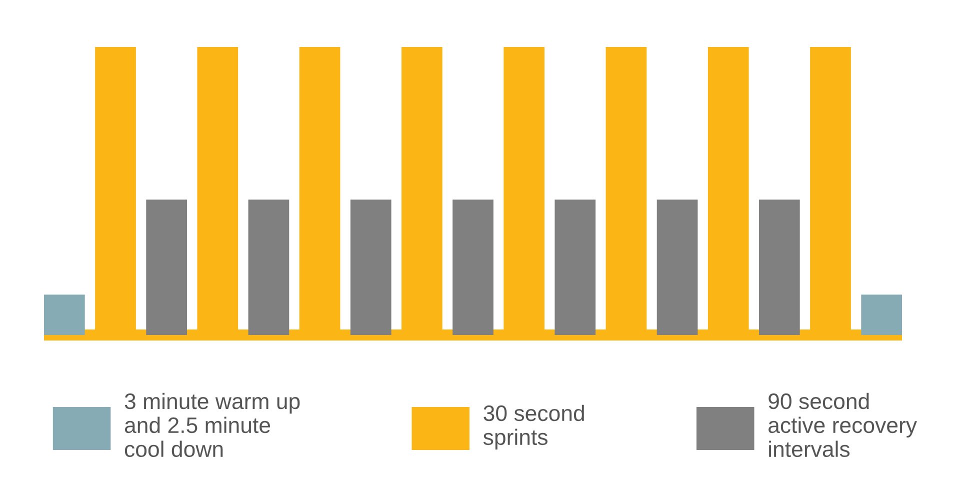  Describe the element at coordinates (212, 425) in the screenshot. I see `legend-label: 3 minute warm up and 2.5 minute cool down` at that location.